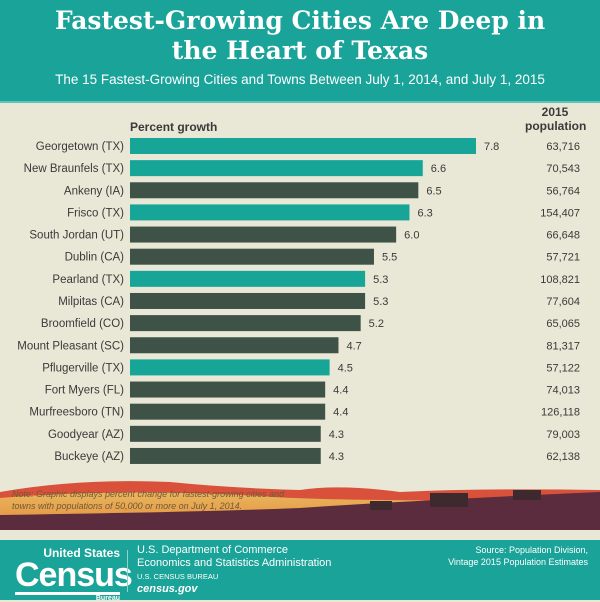 The image size is (600, 602). What do you see at coordinates (70, 346) in the screenshot?
I see `city-label: Mount Pleasant (SC)` at bounding box center [70, 346].